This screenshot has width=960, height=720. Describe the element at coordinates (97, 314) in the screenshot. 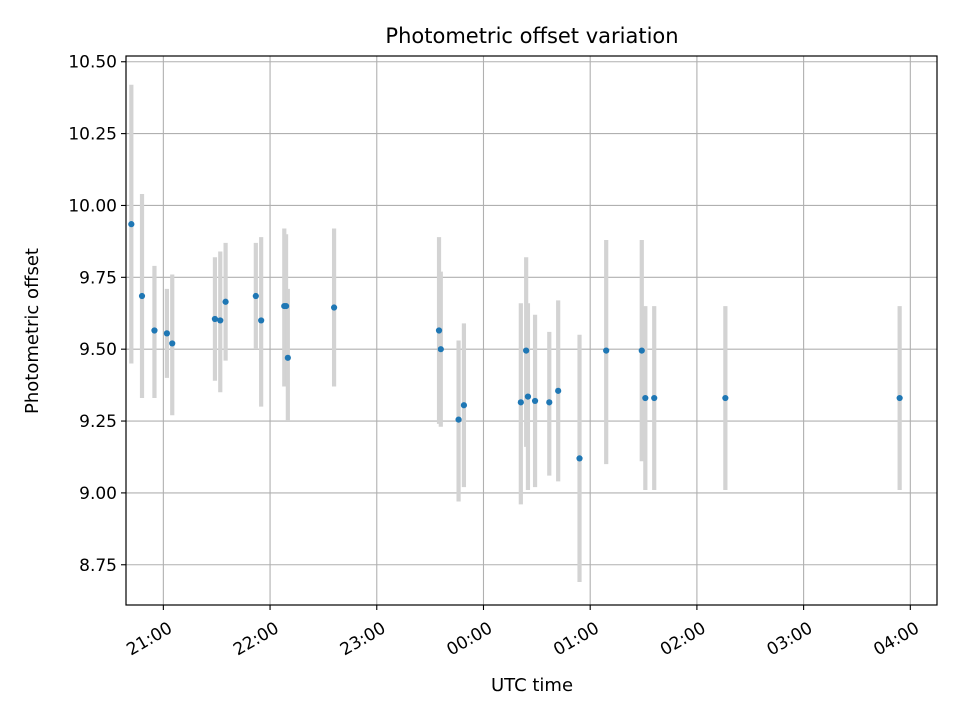

I see `y-axis-ticks: 8.75 9.00 9.25 9.50 9.75 10.00 10.25 10.50` at that location.